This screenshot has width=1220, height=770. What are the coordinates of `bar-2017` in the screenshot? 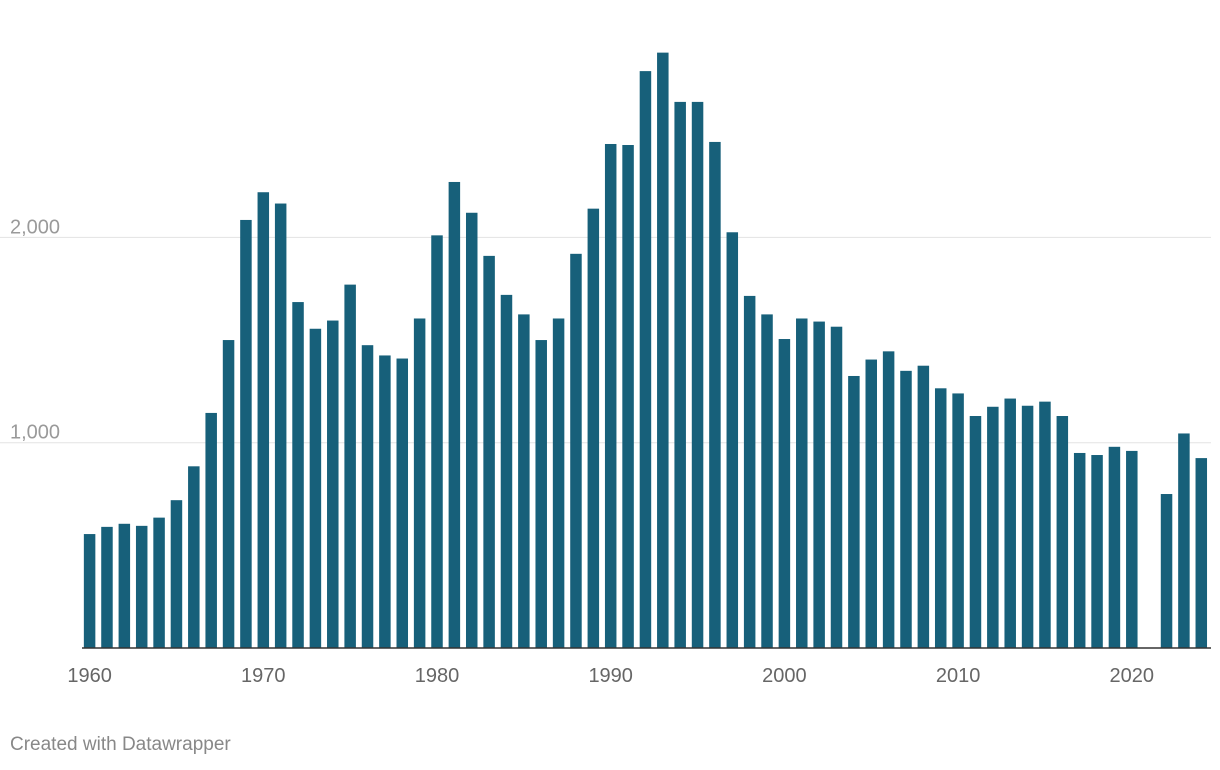 It's located at (1079, 550).